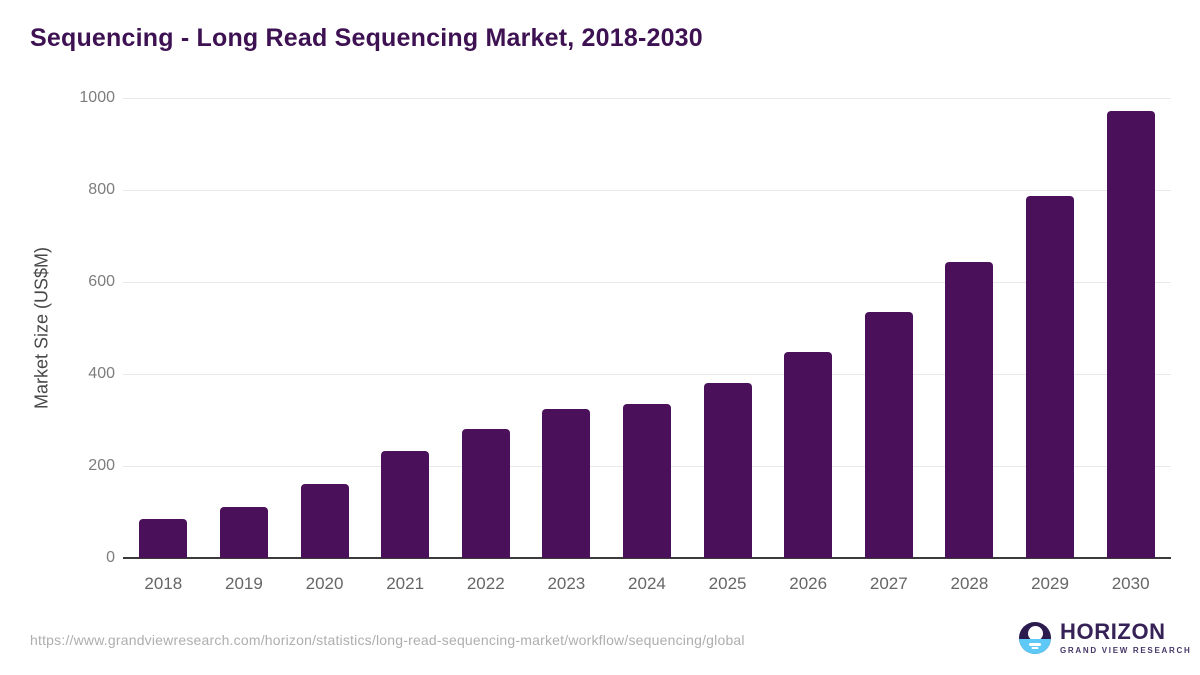 Image resolution: width=1200 pixels, height=675 pixels. Describe the element at coordinates (101, 281) in the screenshot. I see `y-tick-label: 600` at that location.